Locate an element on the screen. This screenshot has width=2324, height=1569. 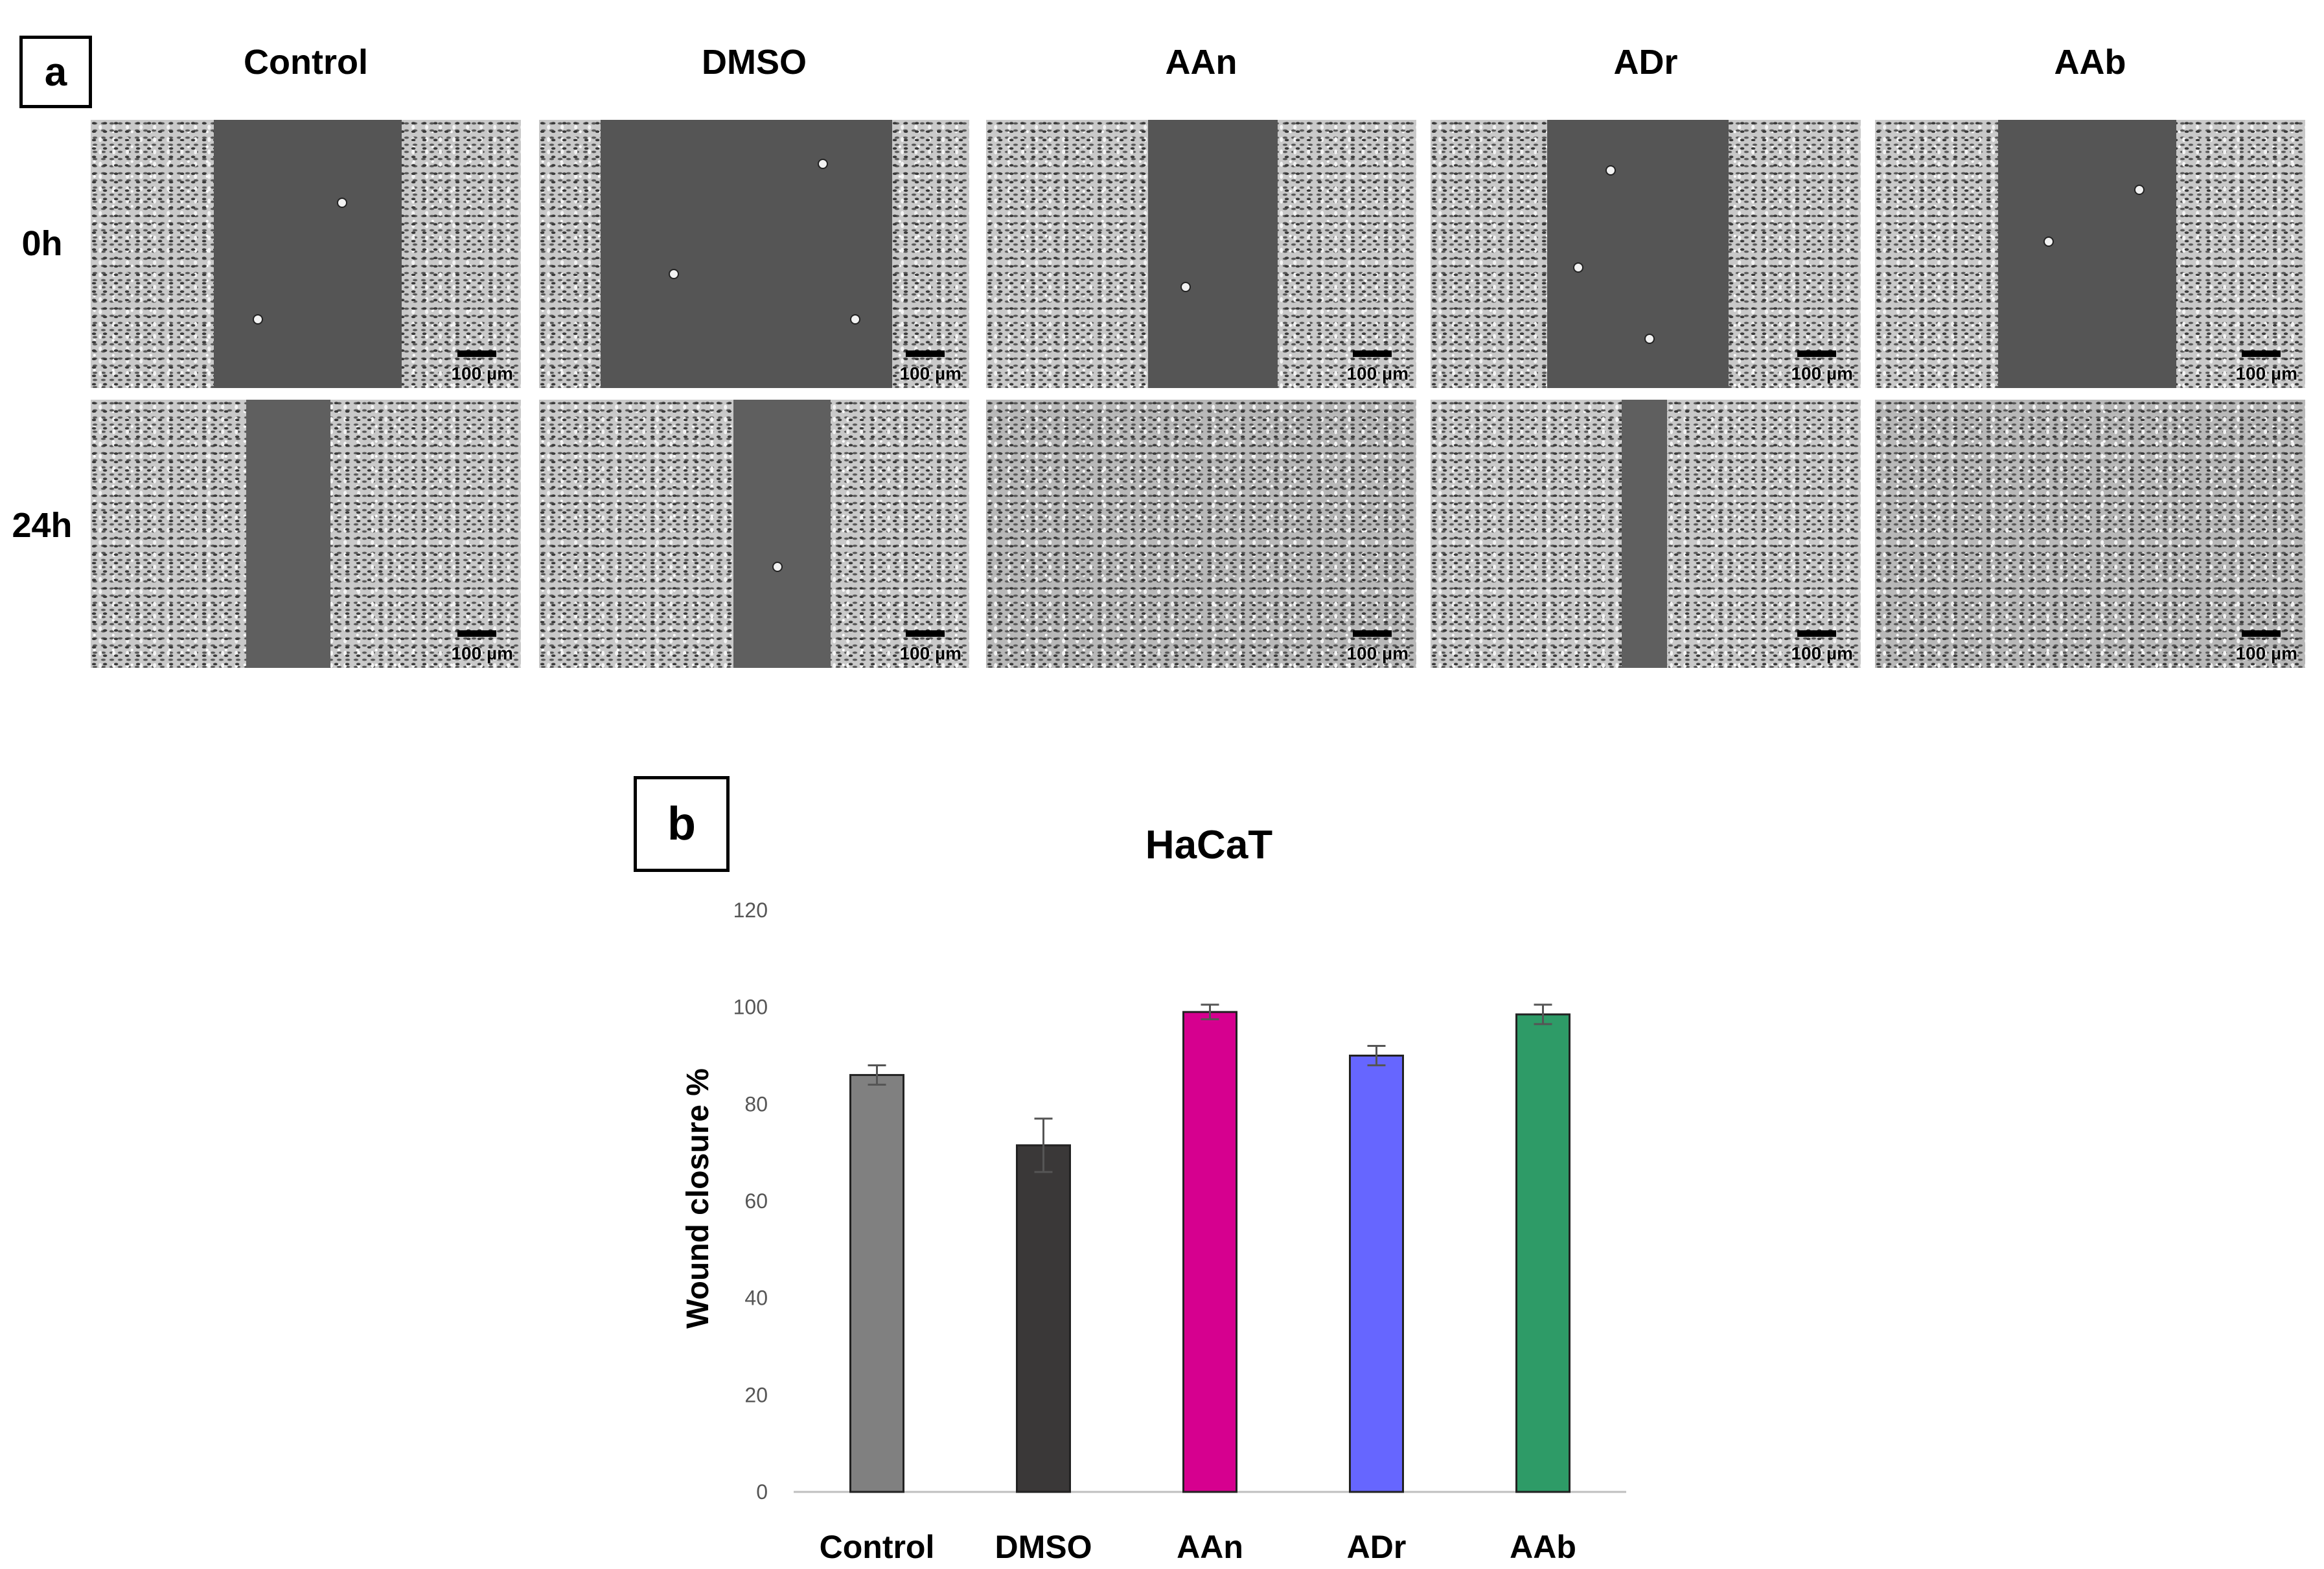
column-label-control: Control is located at coordinates (306, 62).